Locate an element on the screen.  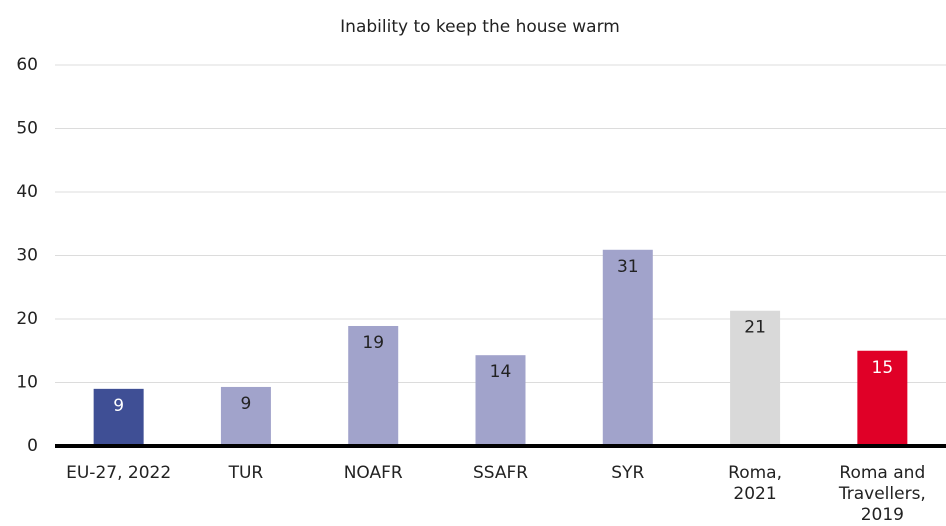
x-tick-label: NOAFR is located at coordinates (373, 473).